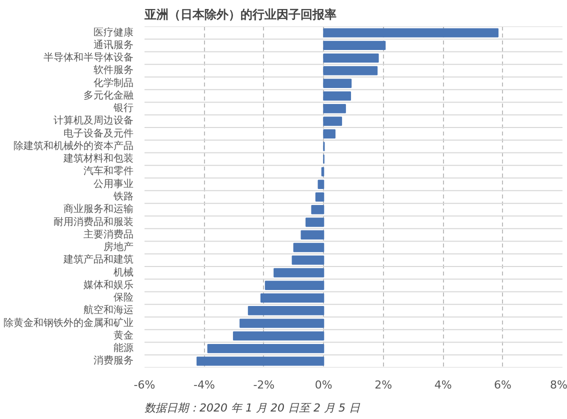  Describe the element at coordinates (124, 335) in the screenshot. I see `y-tick-label: 黄金` at that location.